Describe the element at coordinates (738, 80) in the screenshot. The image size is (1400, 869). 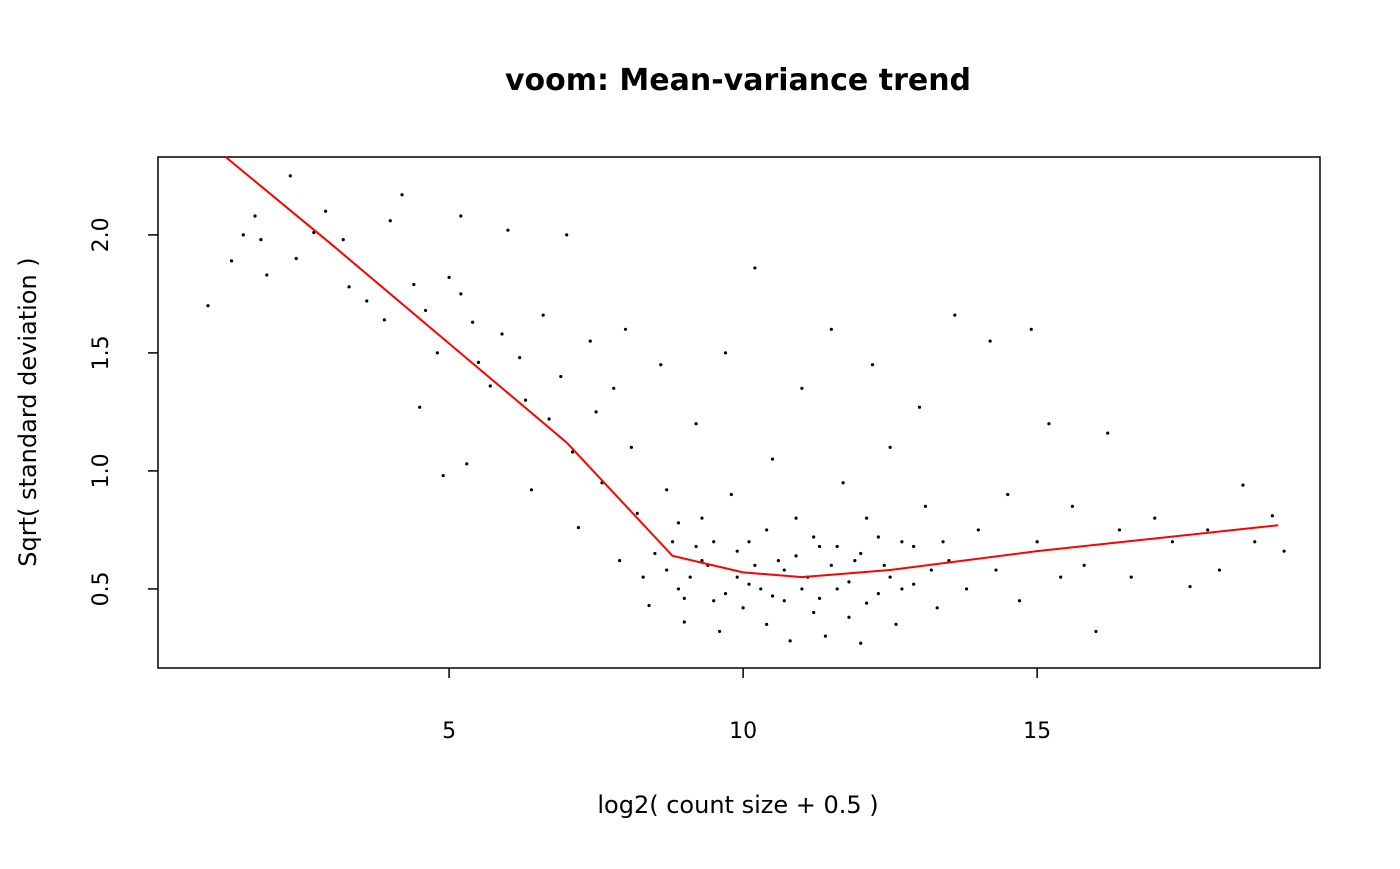
I see `chart-title: voom: Mean-variance trend` at that location.